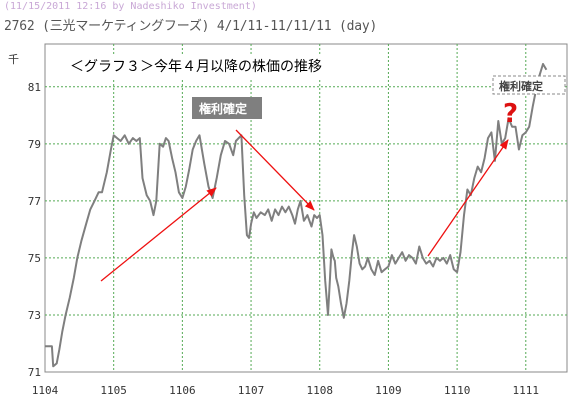  I want to click on kenri-future-box, so click(529, 85).